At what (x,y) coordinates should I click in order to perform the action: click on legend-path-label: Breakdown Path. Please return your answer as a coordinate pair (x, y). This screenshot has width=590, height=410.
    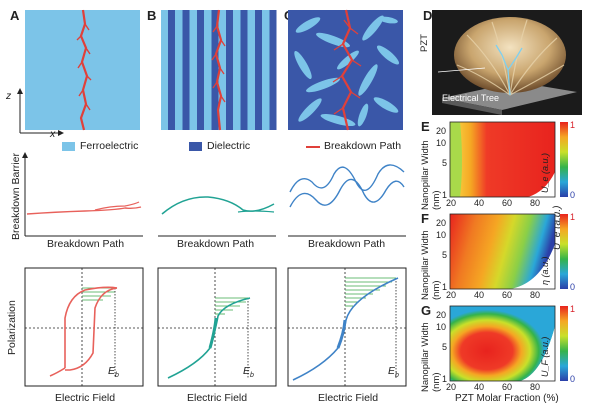
    Looking at the image, I should click on (363, 146).